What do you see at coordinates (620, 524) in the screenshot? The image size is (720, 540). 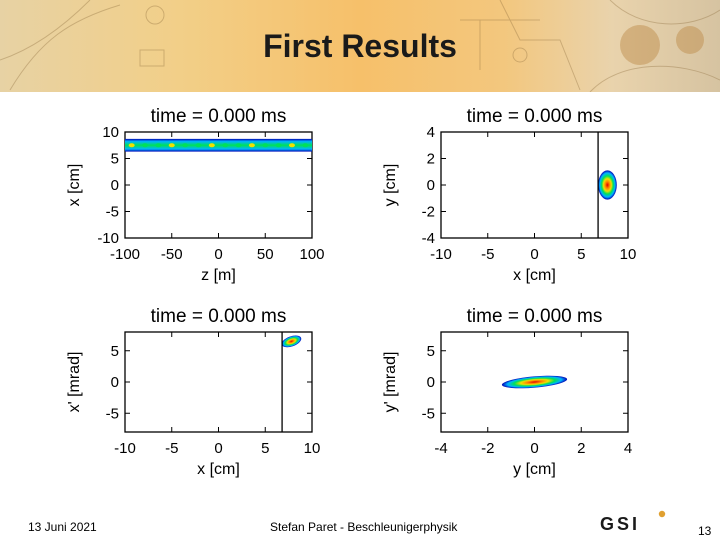 I see `svg-text: GSI` at bounding box center [620, 524].